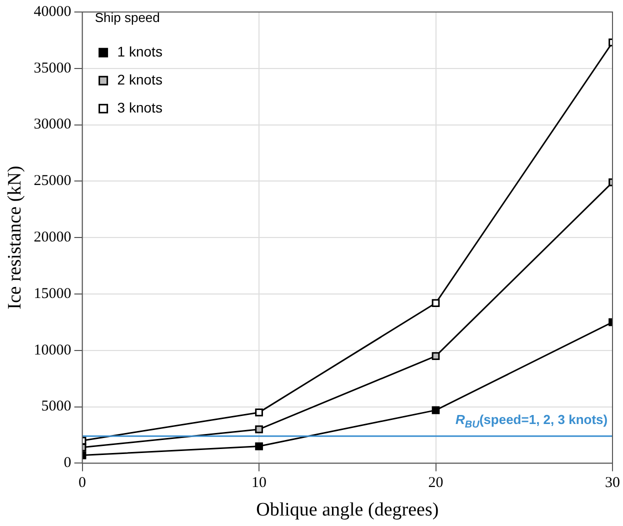  What do you see at coordinates (139, 79) in the screenshot?
I see `legend-label: 2 knots` at bounding box center [139, 79].